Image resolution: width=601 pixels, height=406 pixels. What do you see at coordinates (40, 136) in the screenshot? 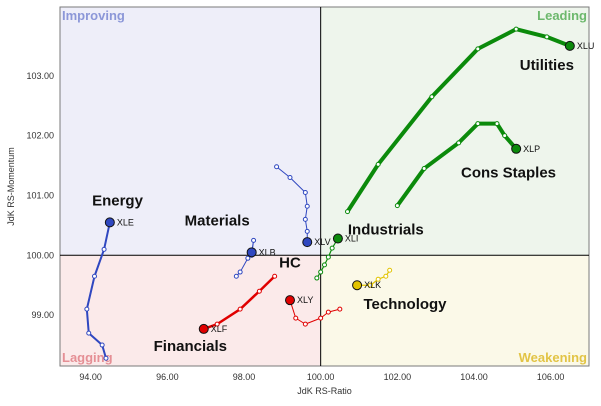
I see `y-tick-label: 102.00` at bounding box center [40, 136].